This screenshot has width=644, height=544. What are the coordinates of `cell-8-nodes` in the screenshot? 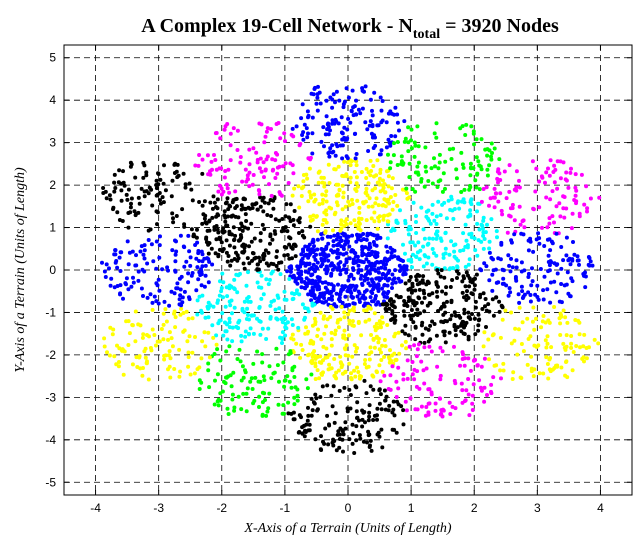 It's located at (444, 157).